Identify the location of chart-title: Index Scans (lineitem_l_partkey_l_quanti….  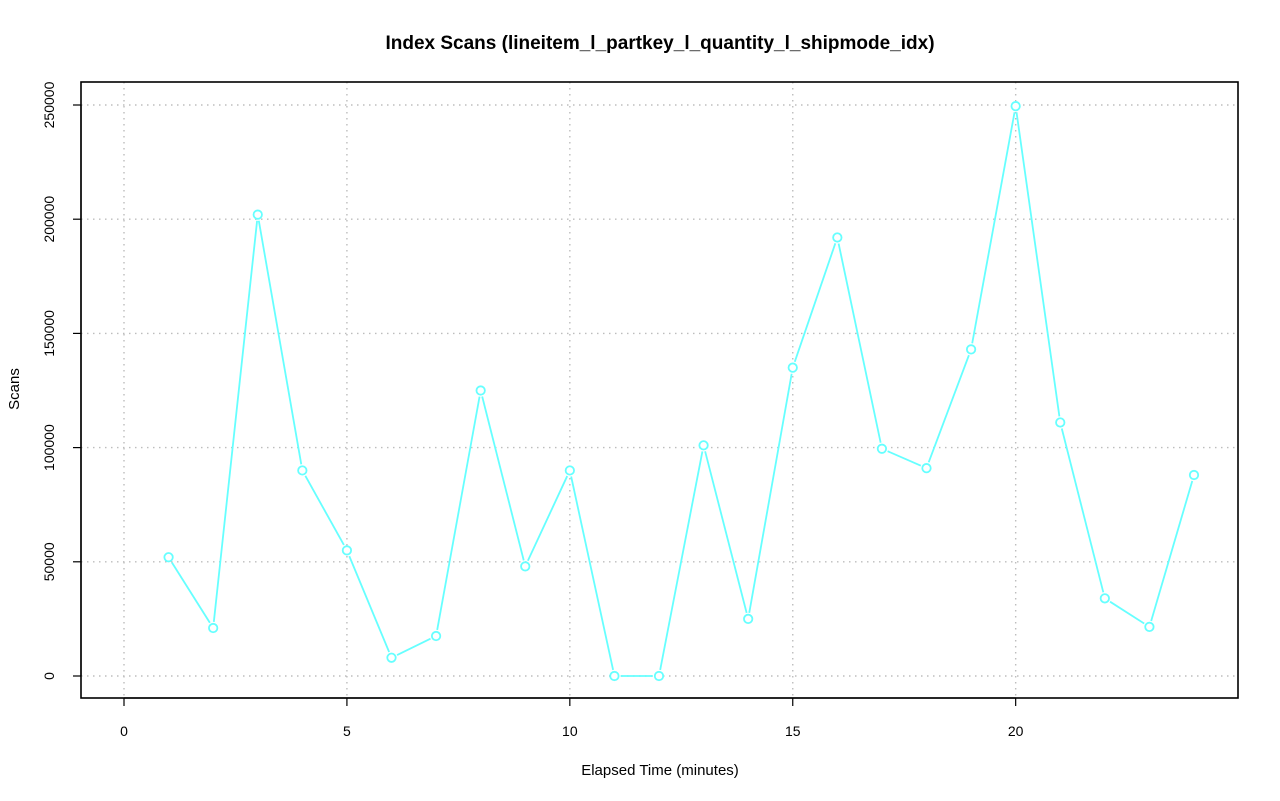
(659, 43).